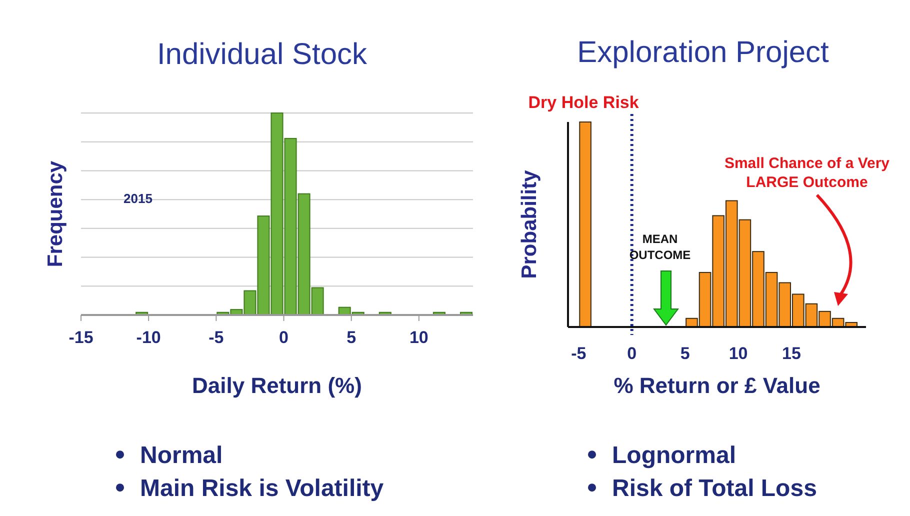 This screenshot has width=910, height=516. I want to click on text: Lognormal, so click(674, 455).